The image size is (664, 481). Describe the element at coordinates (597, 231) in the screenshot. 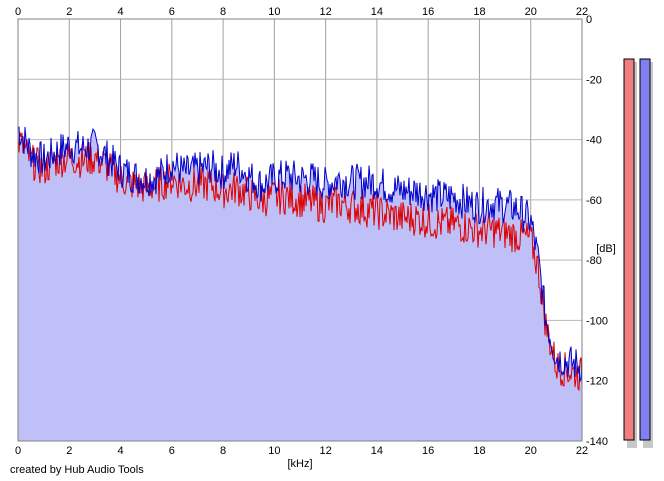

I see `y-tick-labels: 0 -20 -40 -60 -80 -100 -120 -140` at that location.